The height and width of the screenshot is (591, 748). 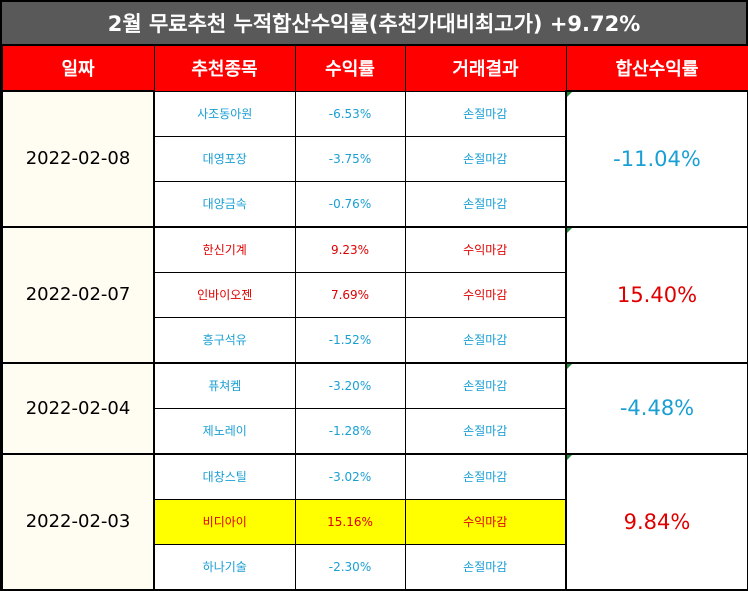 I want to click on total-return-value: -11.04%, so click(x=657, y=158).